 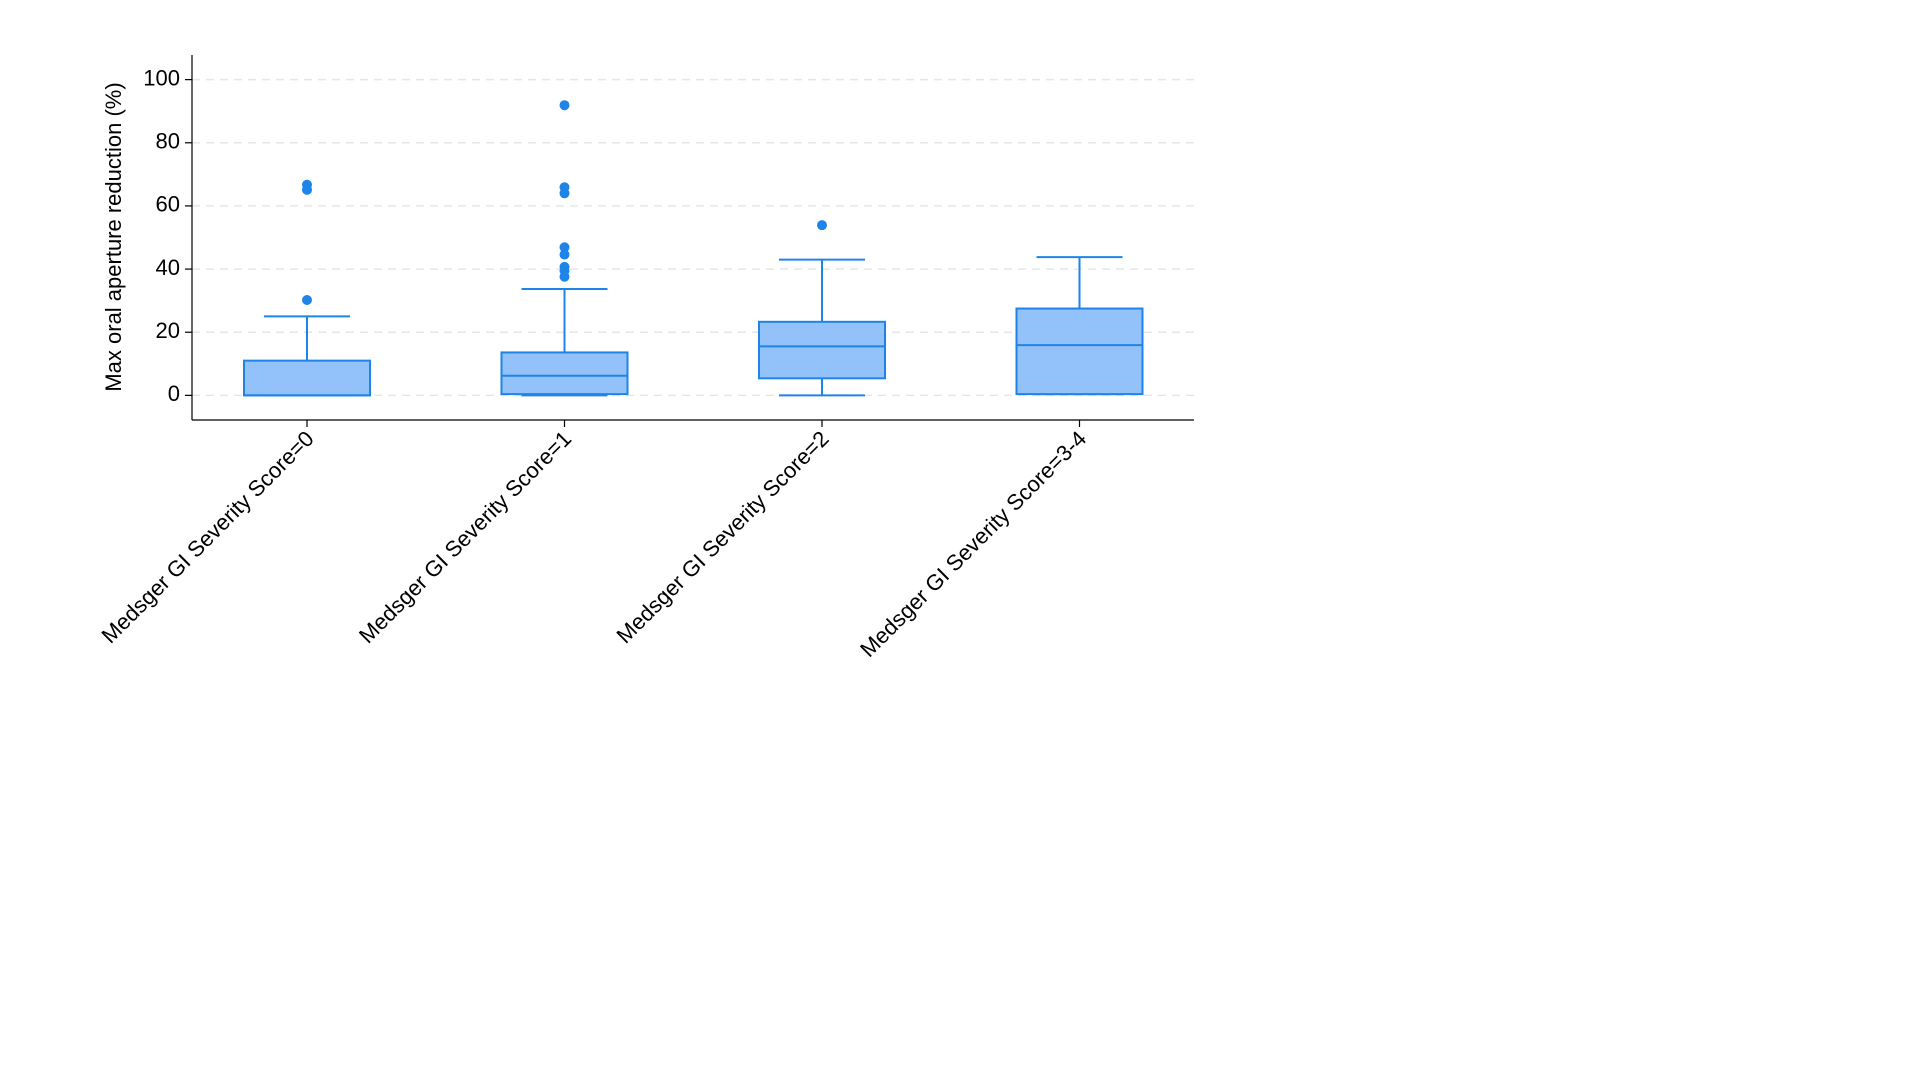 What do you see at coordinates (174, 393) in the screenshot?
I see `y-tick-label: 0` at bounding box center [174, 393].